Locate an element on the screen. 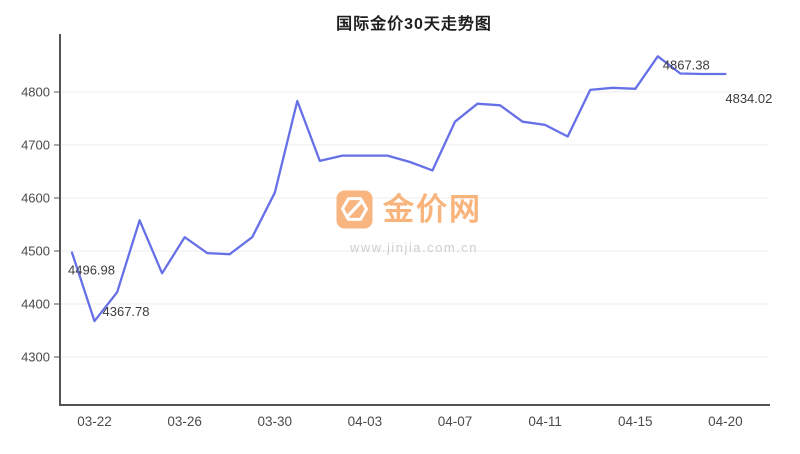  y-tick-label: 4500 is located at coordinates (35, 251).